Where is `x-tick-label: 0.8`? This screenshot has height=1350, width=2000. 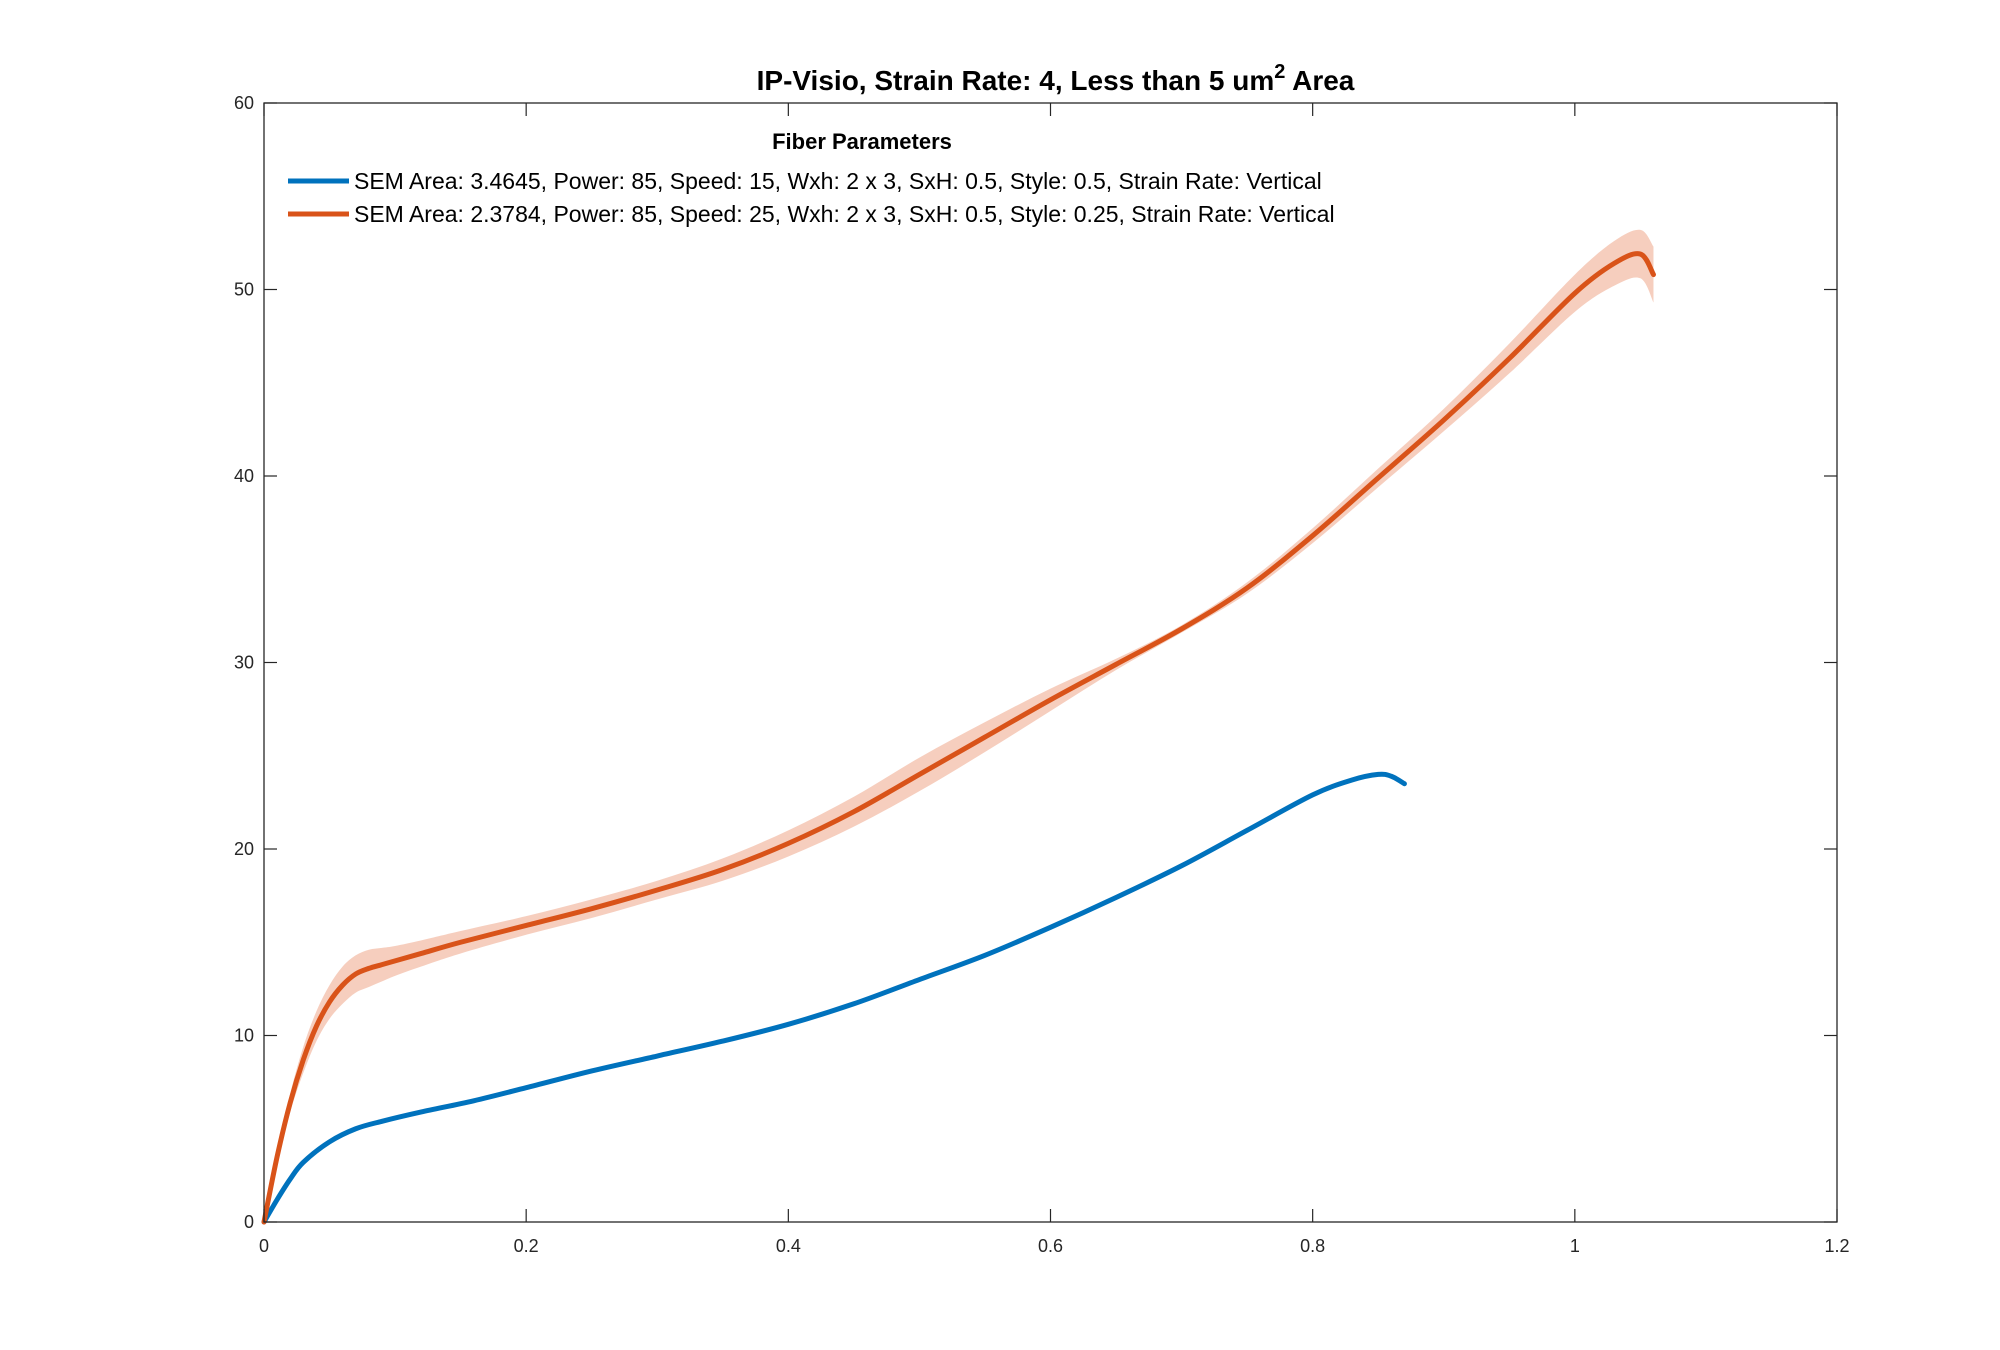 x-tick-label: 0.8 is located at coordinates (1312, 1246).